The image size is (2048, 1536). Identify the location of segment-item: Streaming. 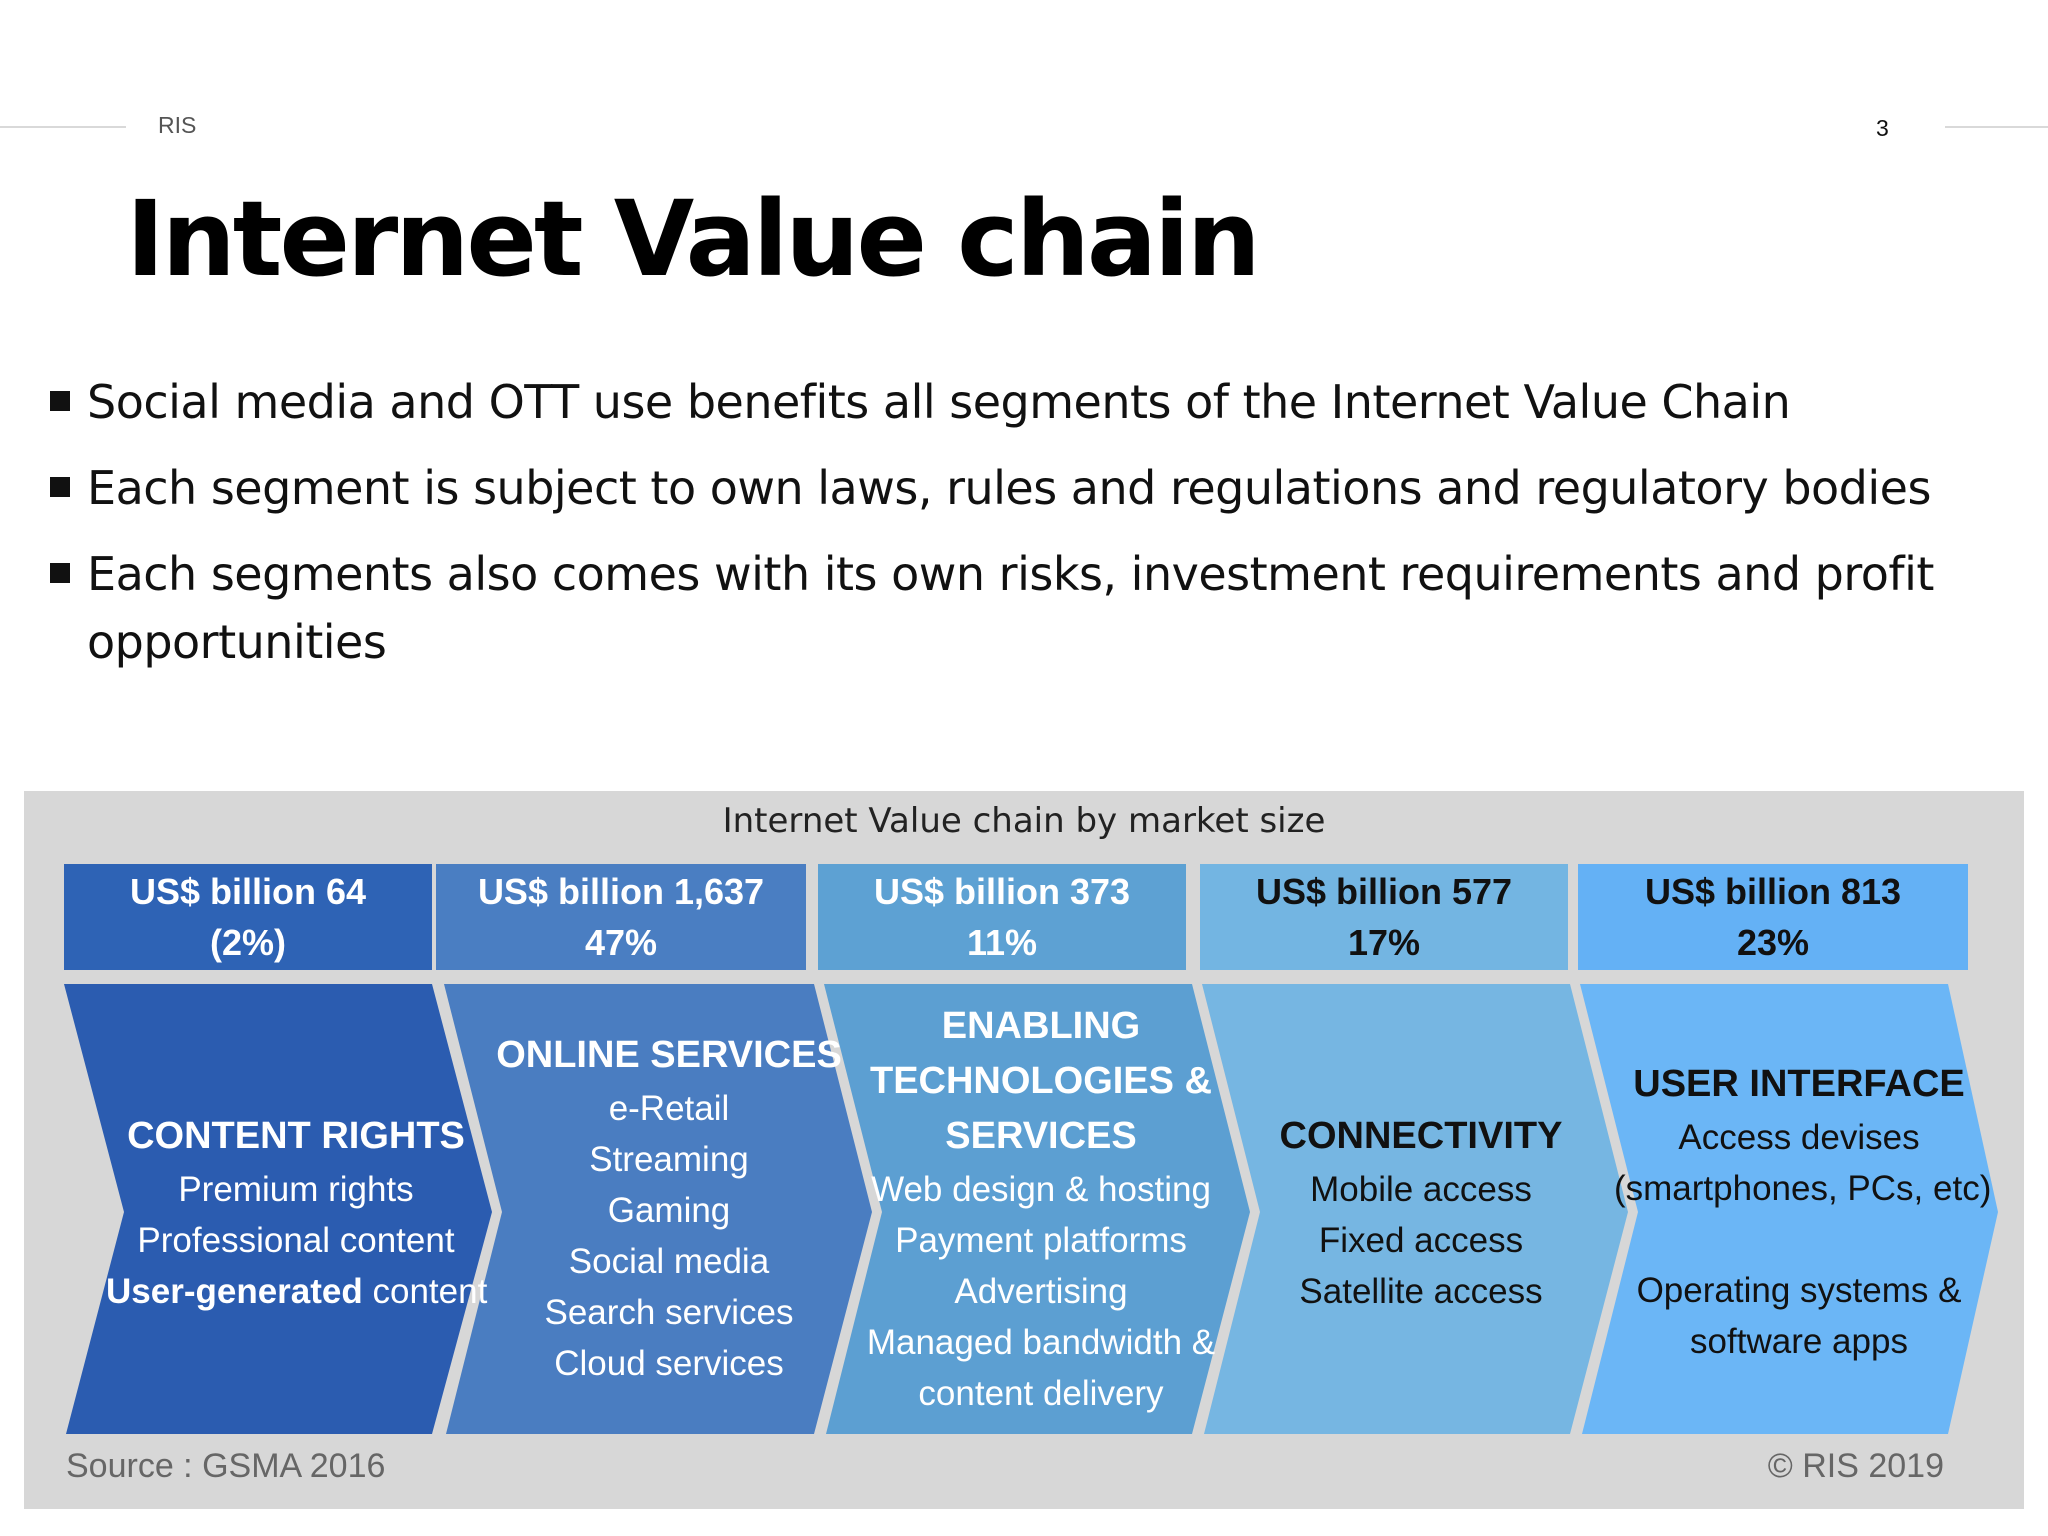
(669, 1159).